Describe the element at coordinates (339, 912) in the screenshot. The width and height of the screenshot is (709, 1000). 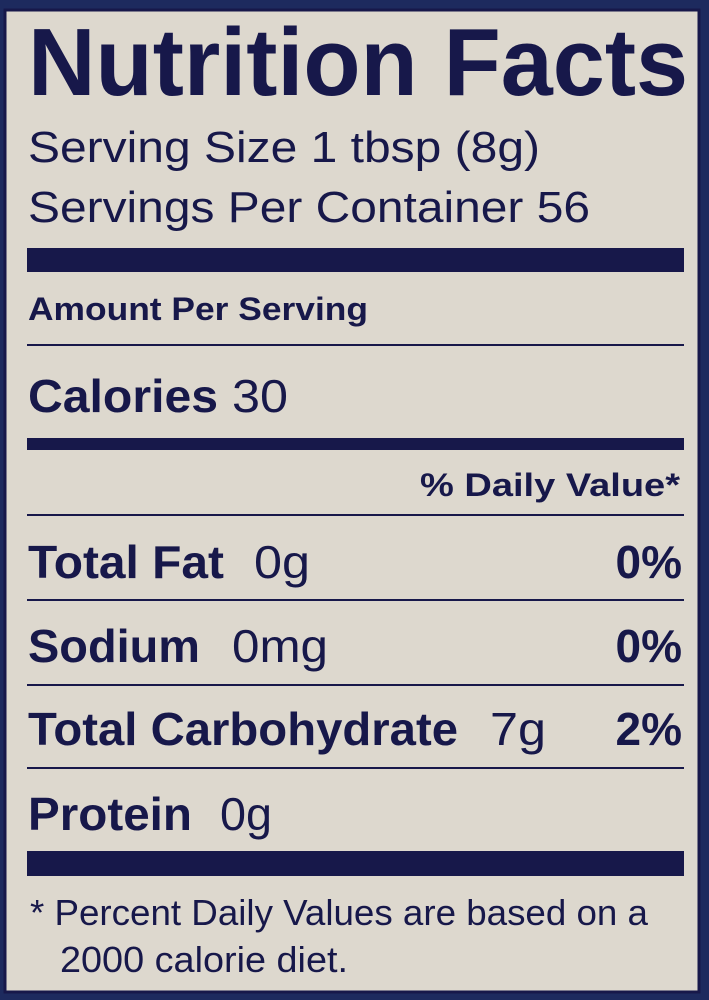
I see `footnote-line-1: * Percent Daily Values are based on a` at that location.